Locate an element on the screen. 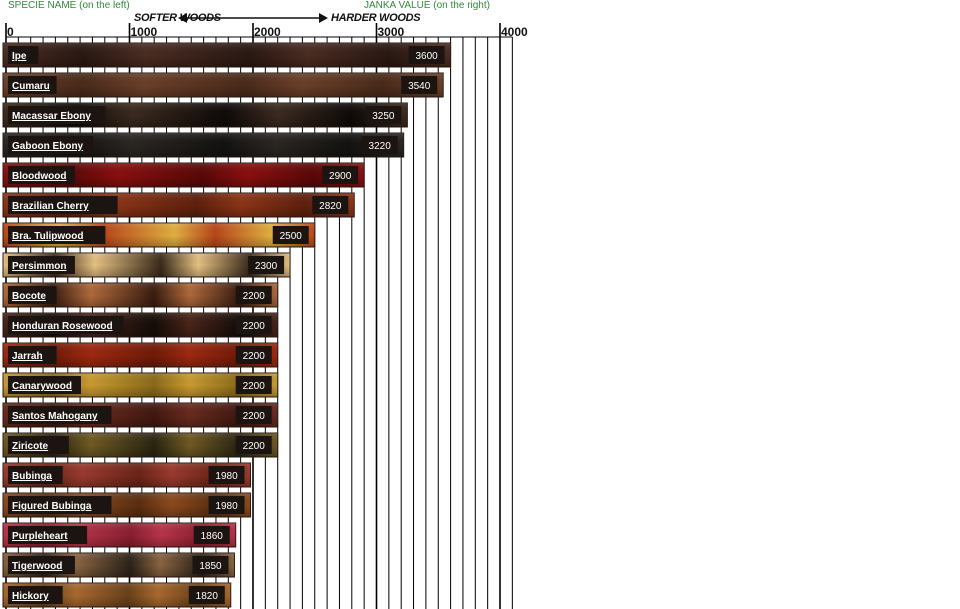  value-label: 2900 is located at coordinates (340, 176).